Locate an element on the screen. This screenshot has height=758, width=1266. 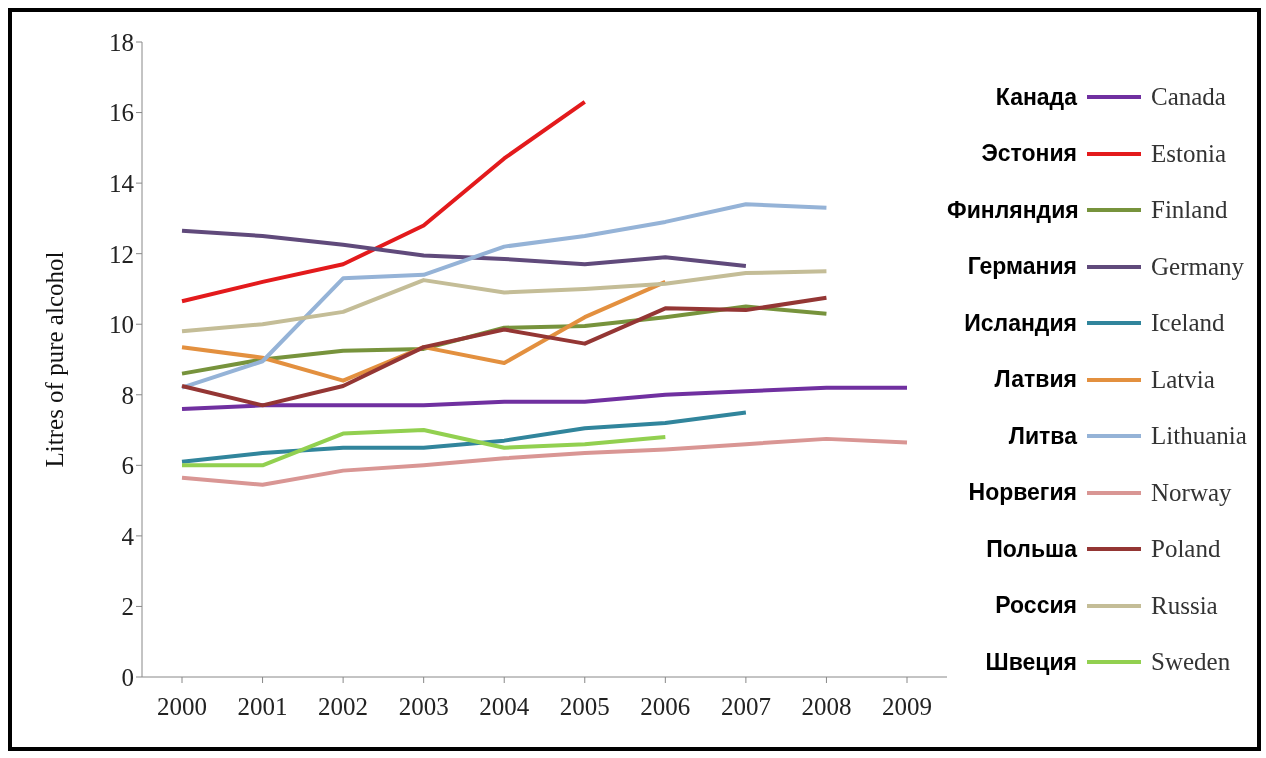
text: Швеция is located at coordinates (1030, 662).